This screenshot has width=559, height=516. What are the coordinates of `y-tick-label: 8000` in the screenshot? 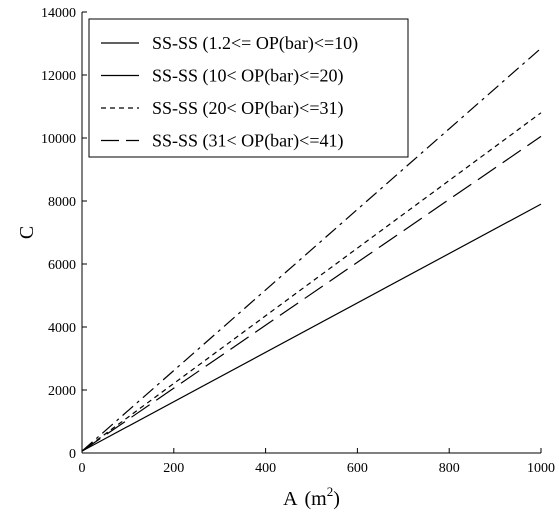 It's located at (62, 202).